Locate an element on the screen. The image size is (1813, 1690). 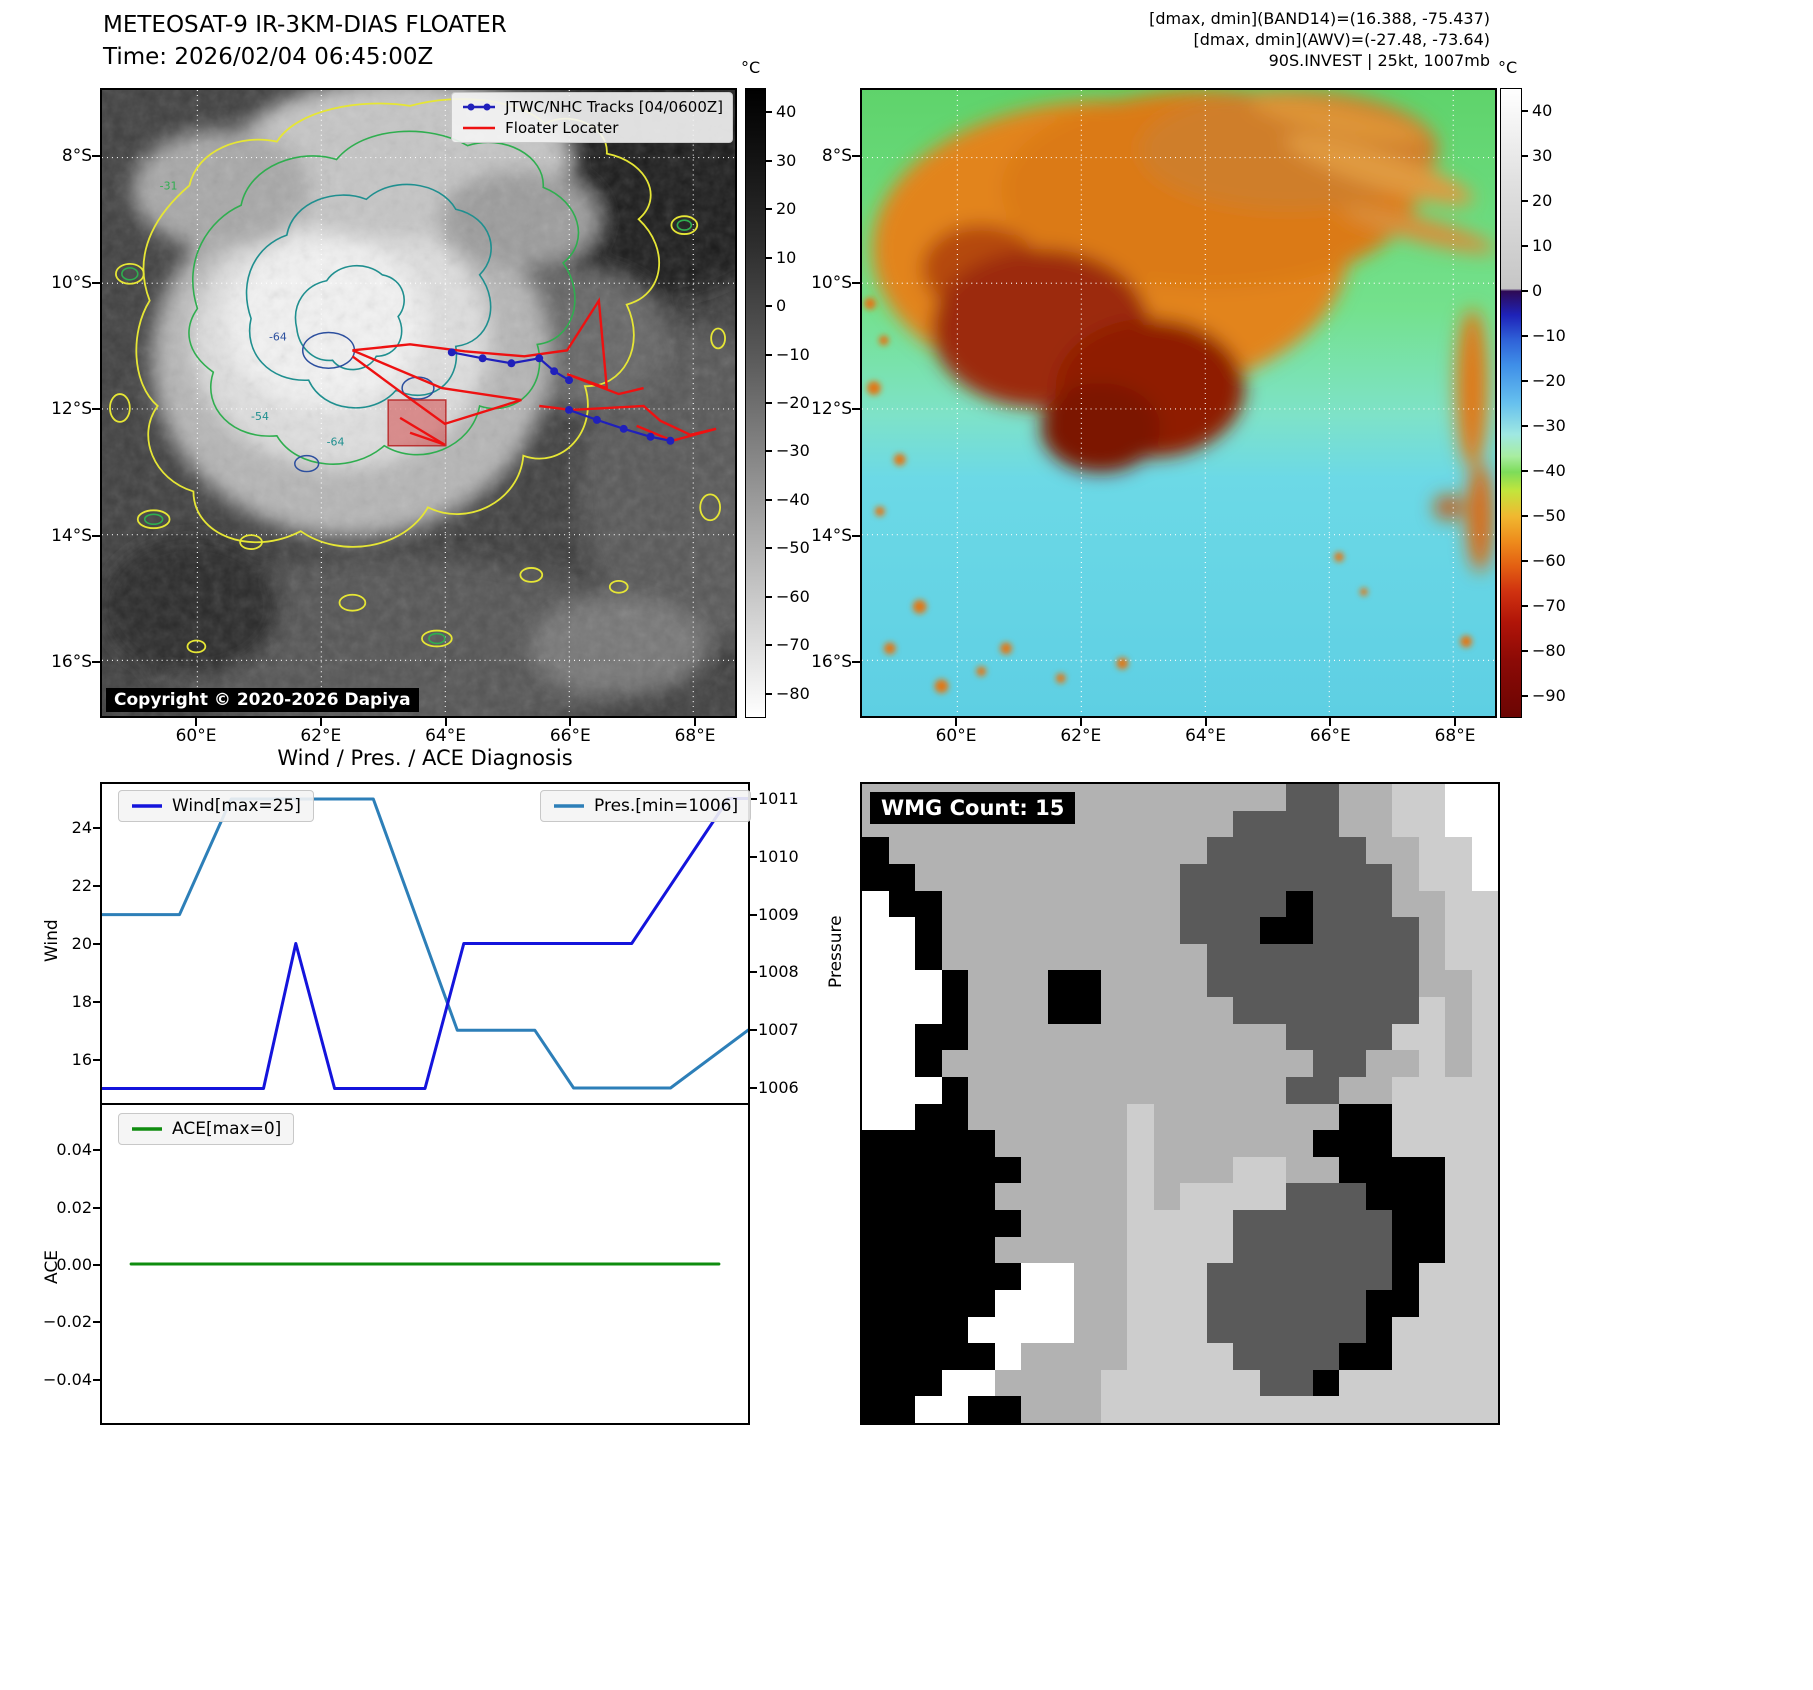
lat-tick is located at coordinates (856, 156).